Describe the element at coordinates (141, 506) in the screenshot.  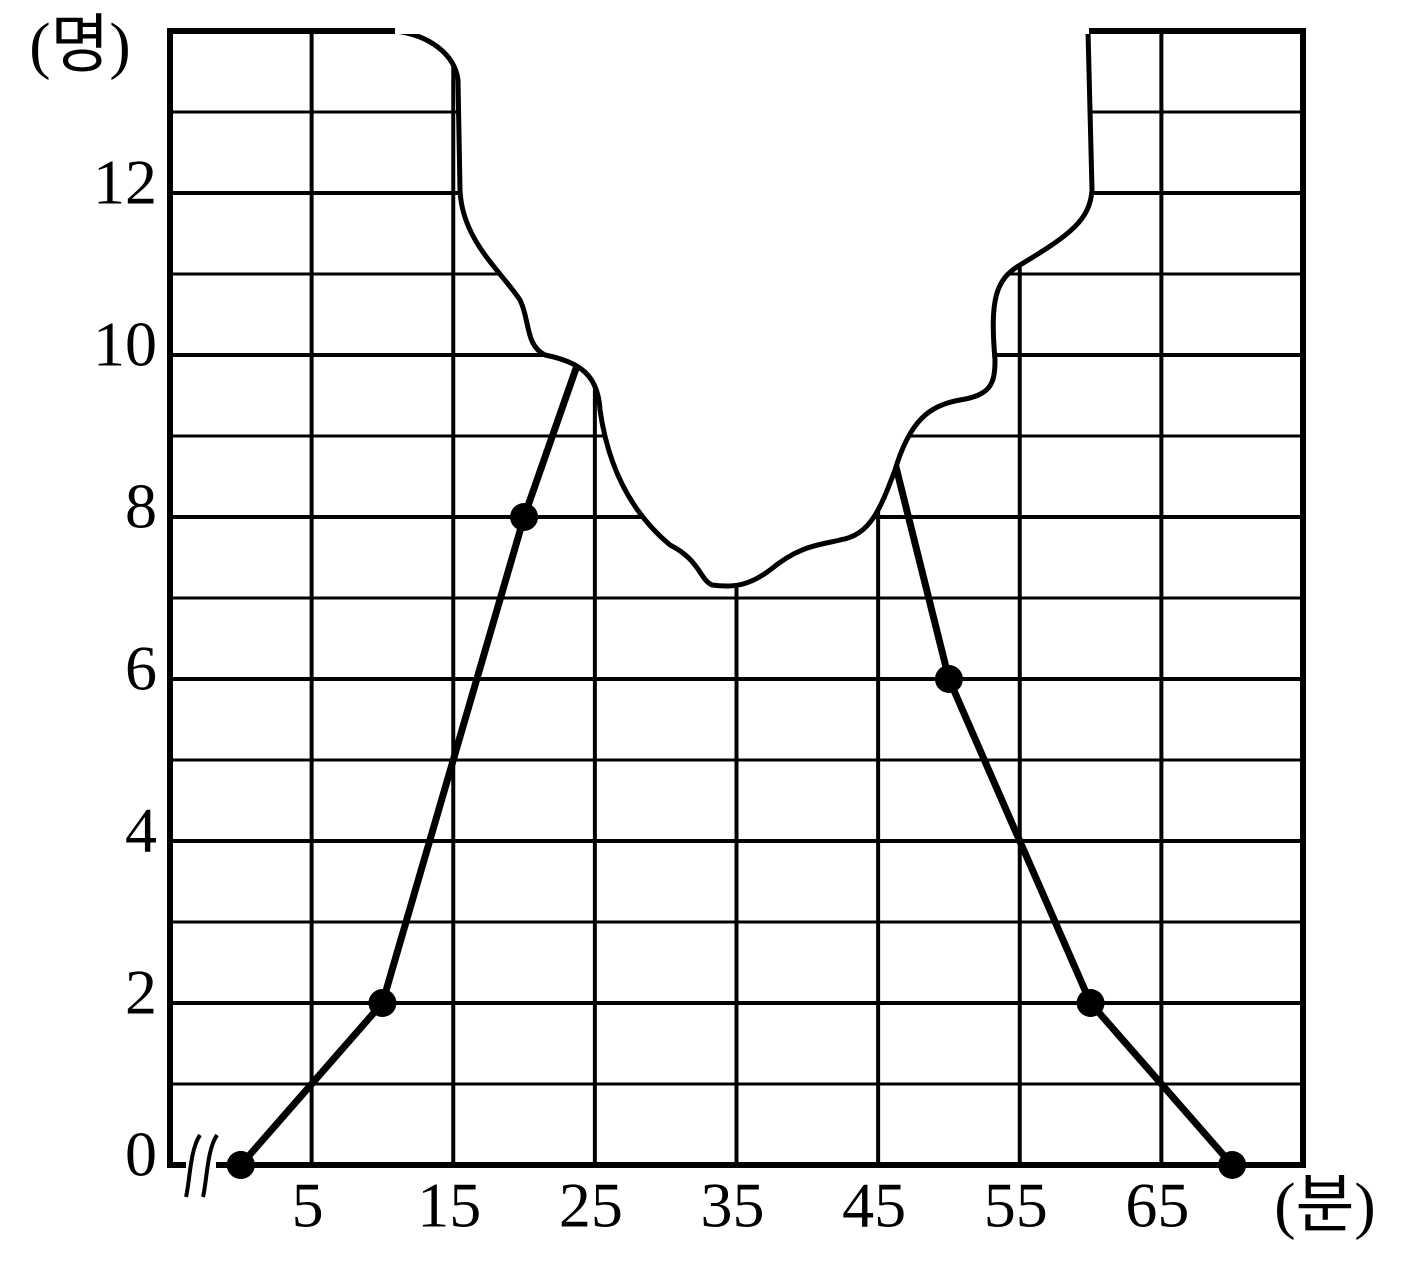
I see `y-tick-label: 8` at that location.